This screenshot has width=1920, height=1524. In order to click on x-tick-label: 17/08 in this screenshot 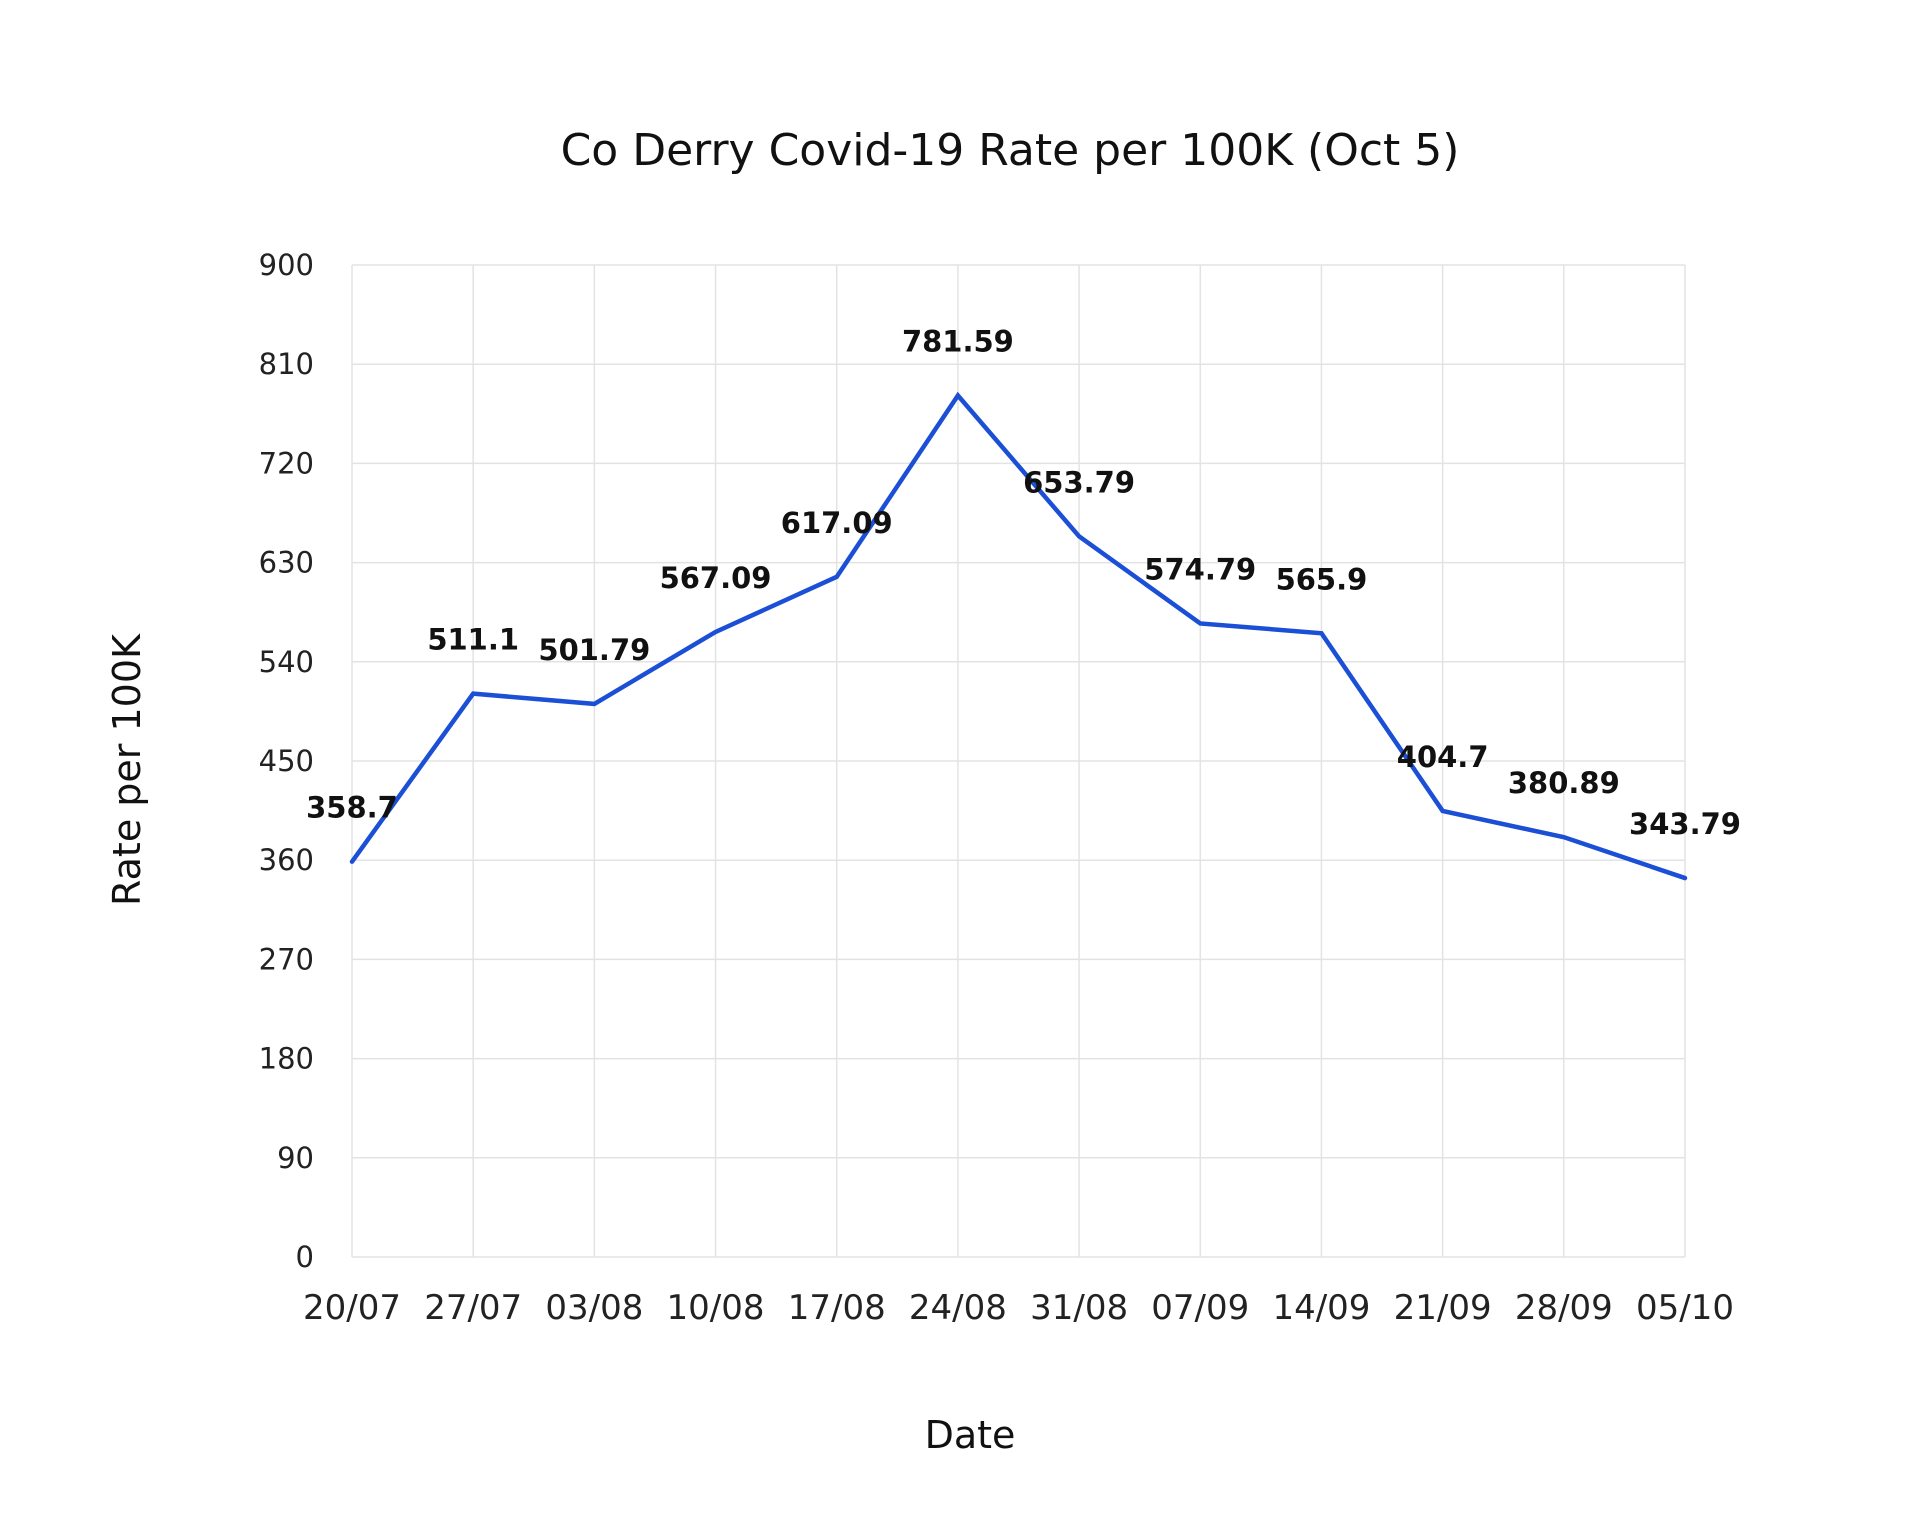, I will do `click(837, 1308)`.